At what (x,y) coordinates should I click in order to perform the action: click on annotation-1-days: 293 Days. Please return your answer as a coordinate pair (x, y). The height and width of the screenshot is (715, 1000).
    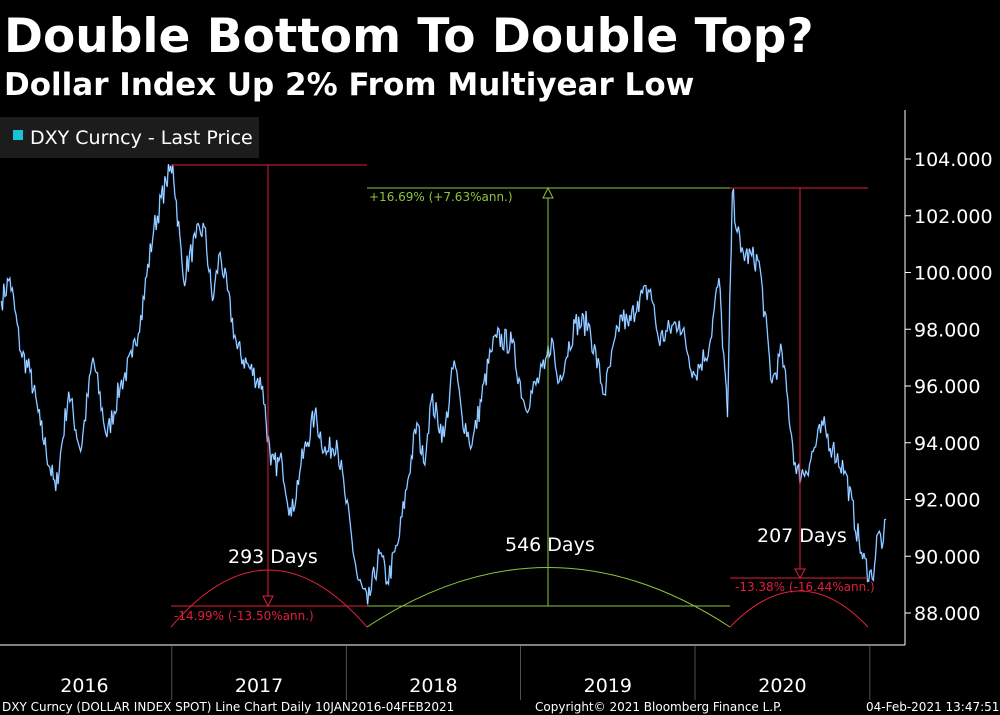
    Looking at the image, I should click on (273, 557).